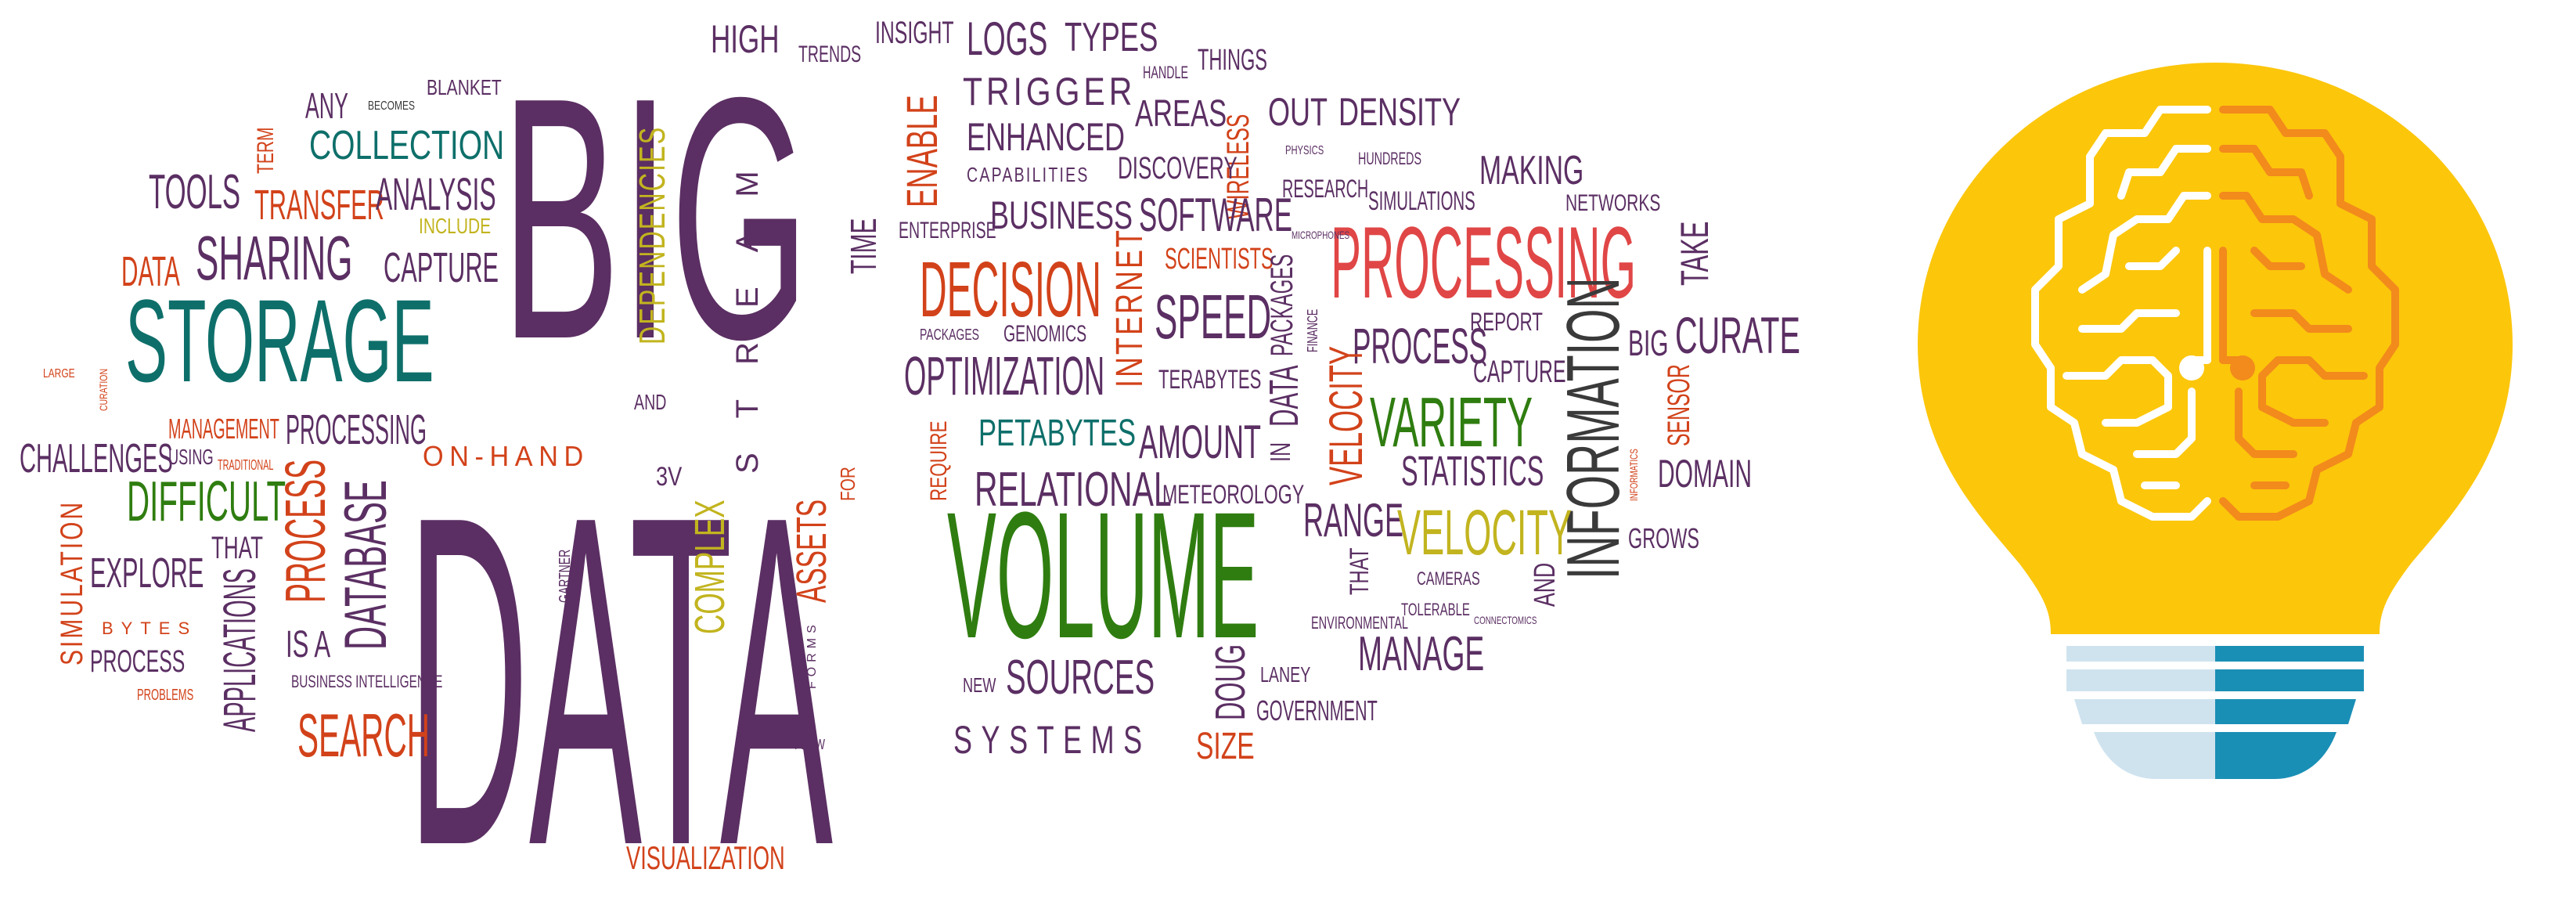 The image size is (2576, 898). I want to click on word-data-big: DATA, so click(620, 658).